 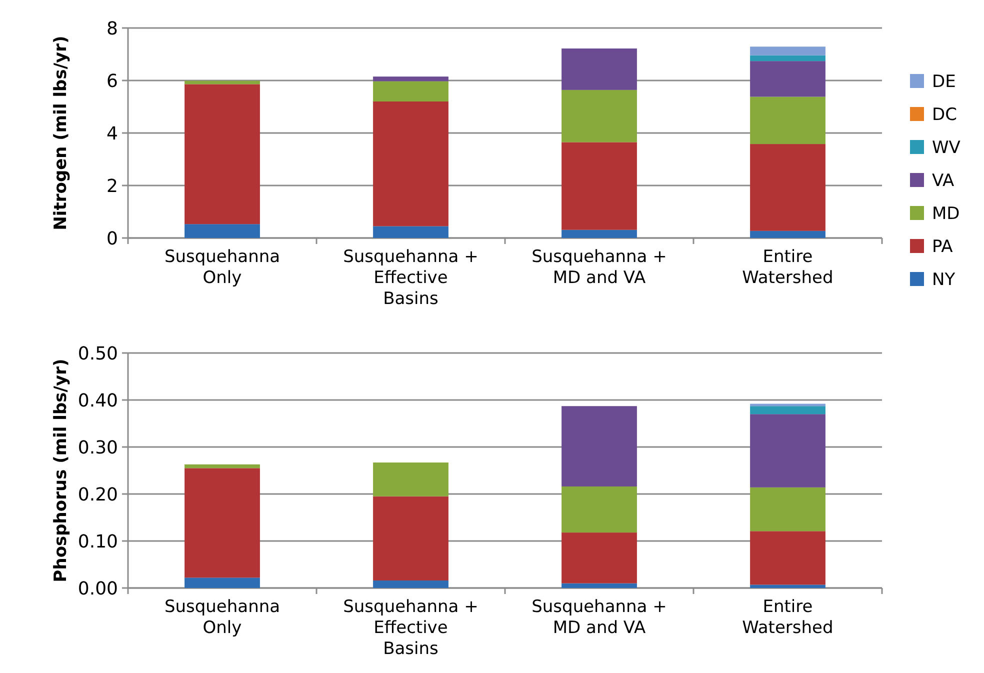 I want to click on y-tick-label: 0.10, so click(x=98, y=541).